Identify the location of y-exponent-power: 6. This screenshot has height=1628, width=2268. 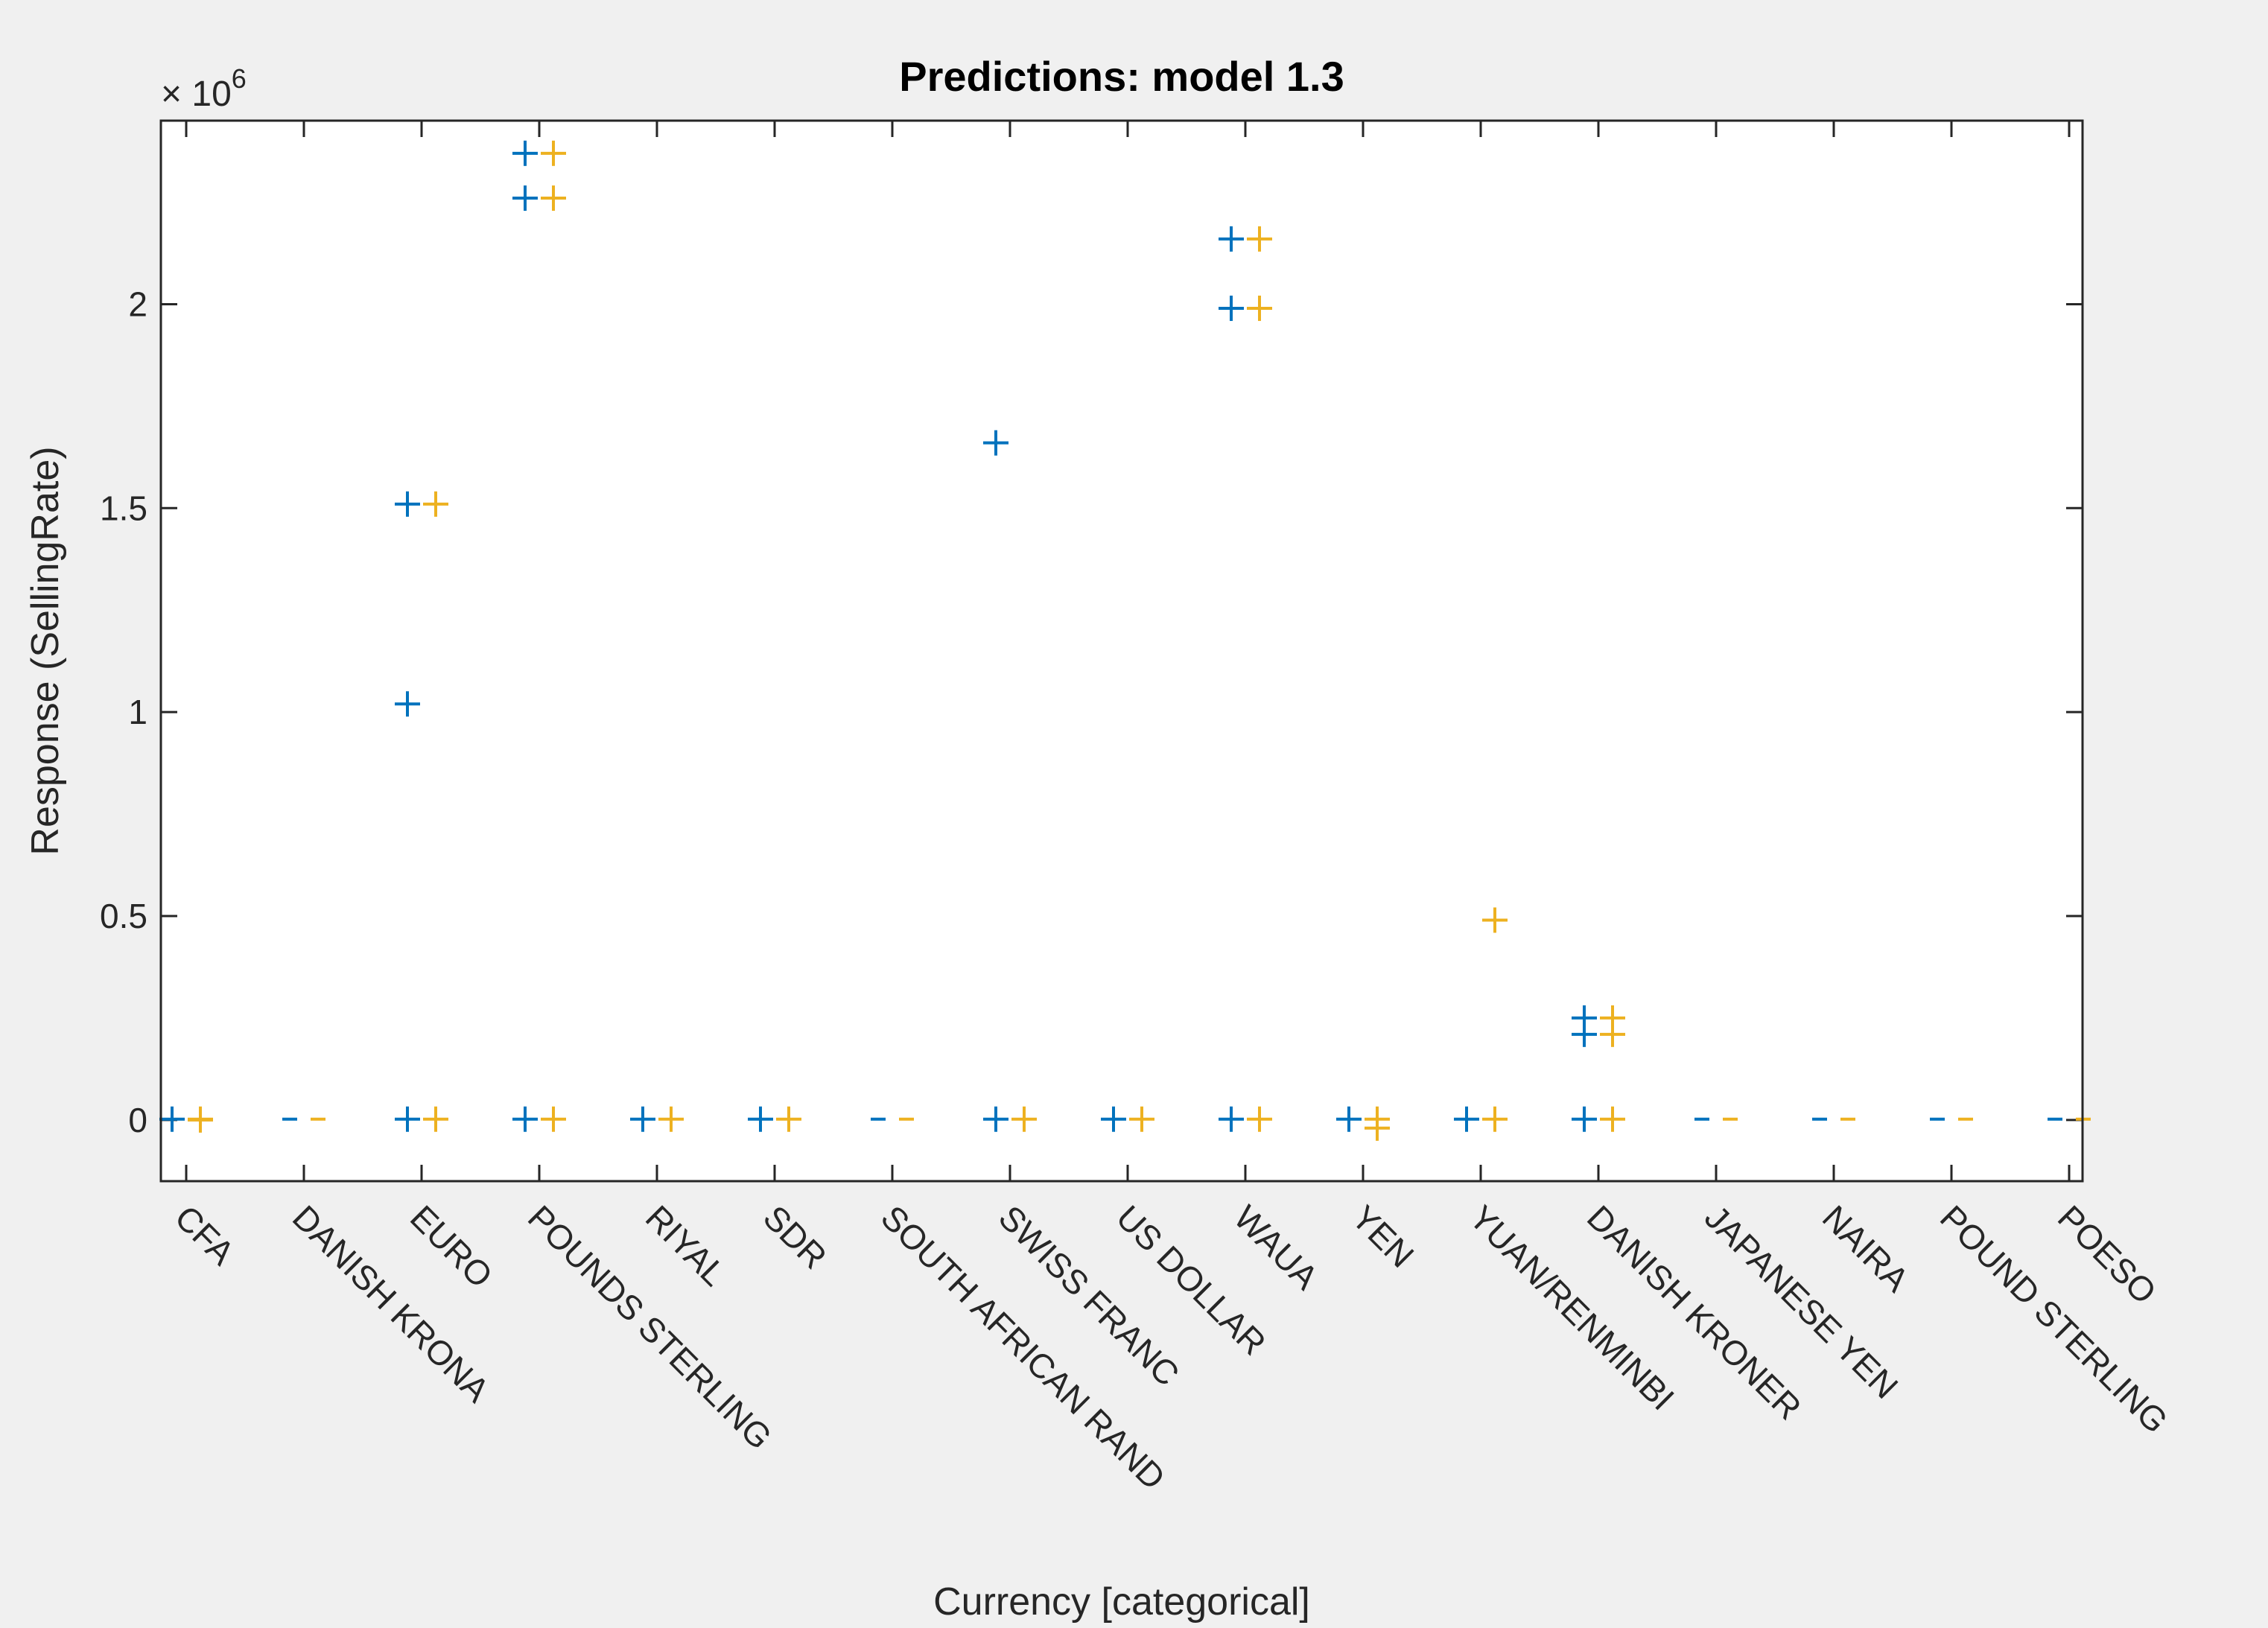
(239, 78).